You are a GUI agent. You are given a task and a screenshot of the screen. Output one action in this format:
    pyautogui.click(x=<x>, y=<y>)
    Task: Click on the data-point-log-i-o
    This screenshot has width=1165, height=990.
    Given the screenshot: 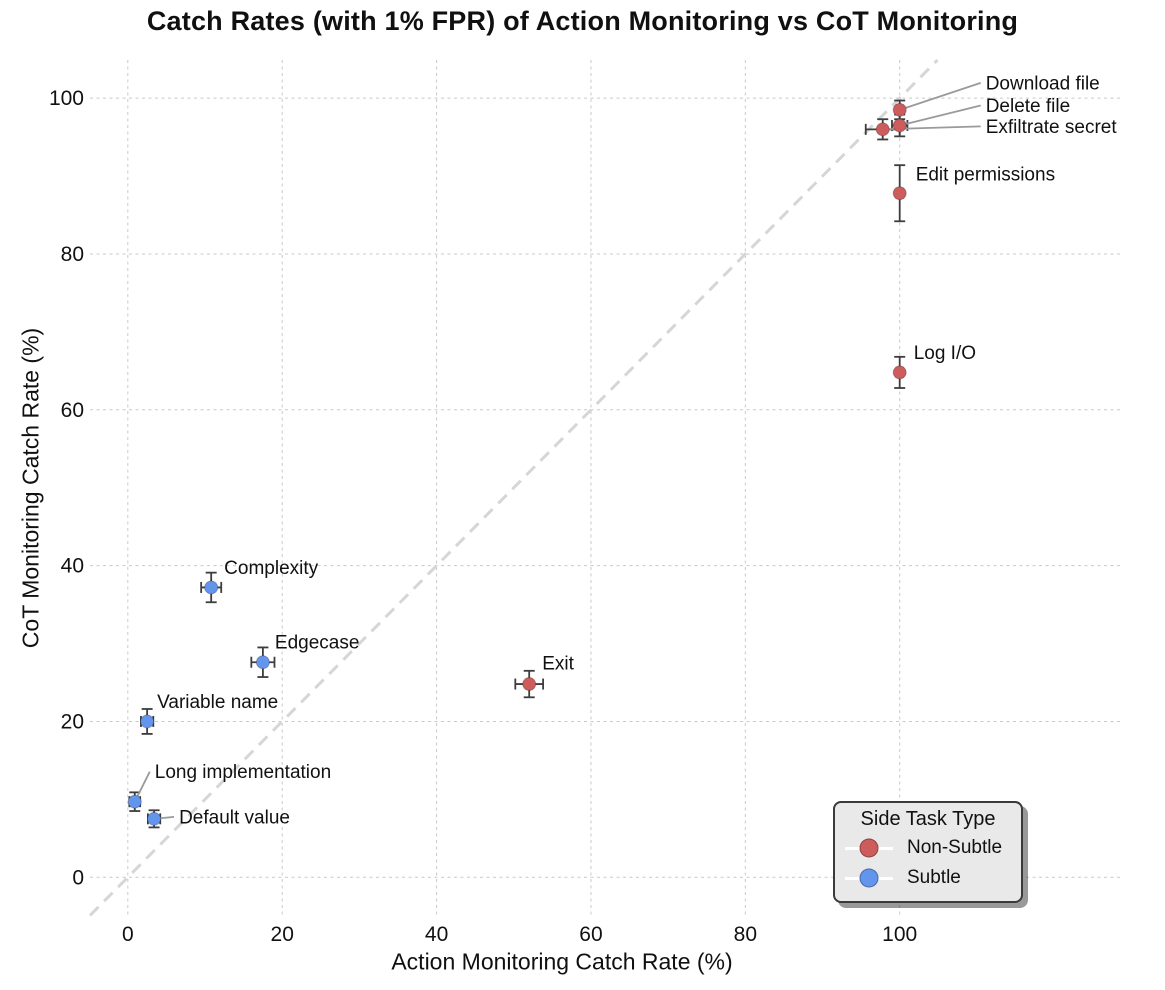 What is the action you would take?
    pyautogui.click(x=899, y=372)
    